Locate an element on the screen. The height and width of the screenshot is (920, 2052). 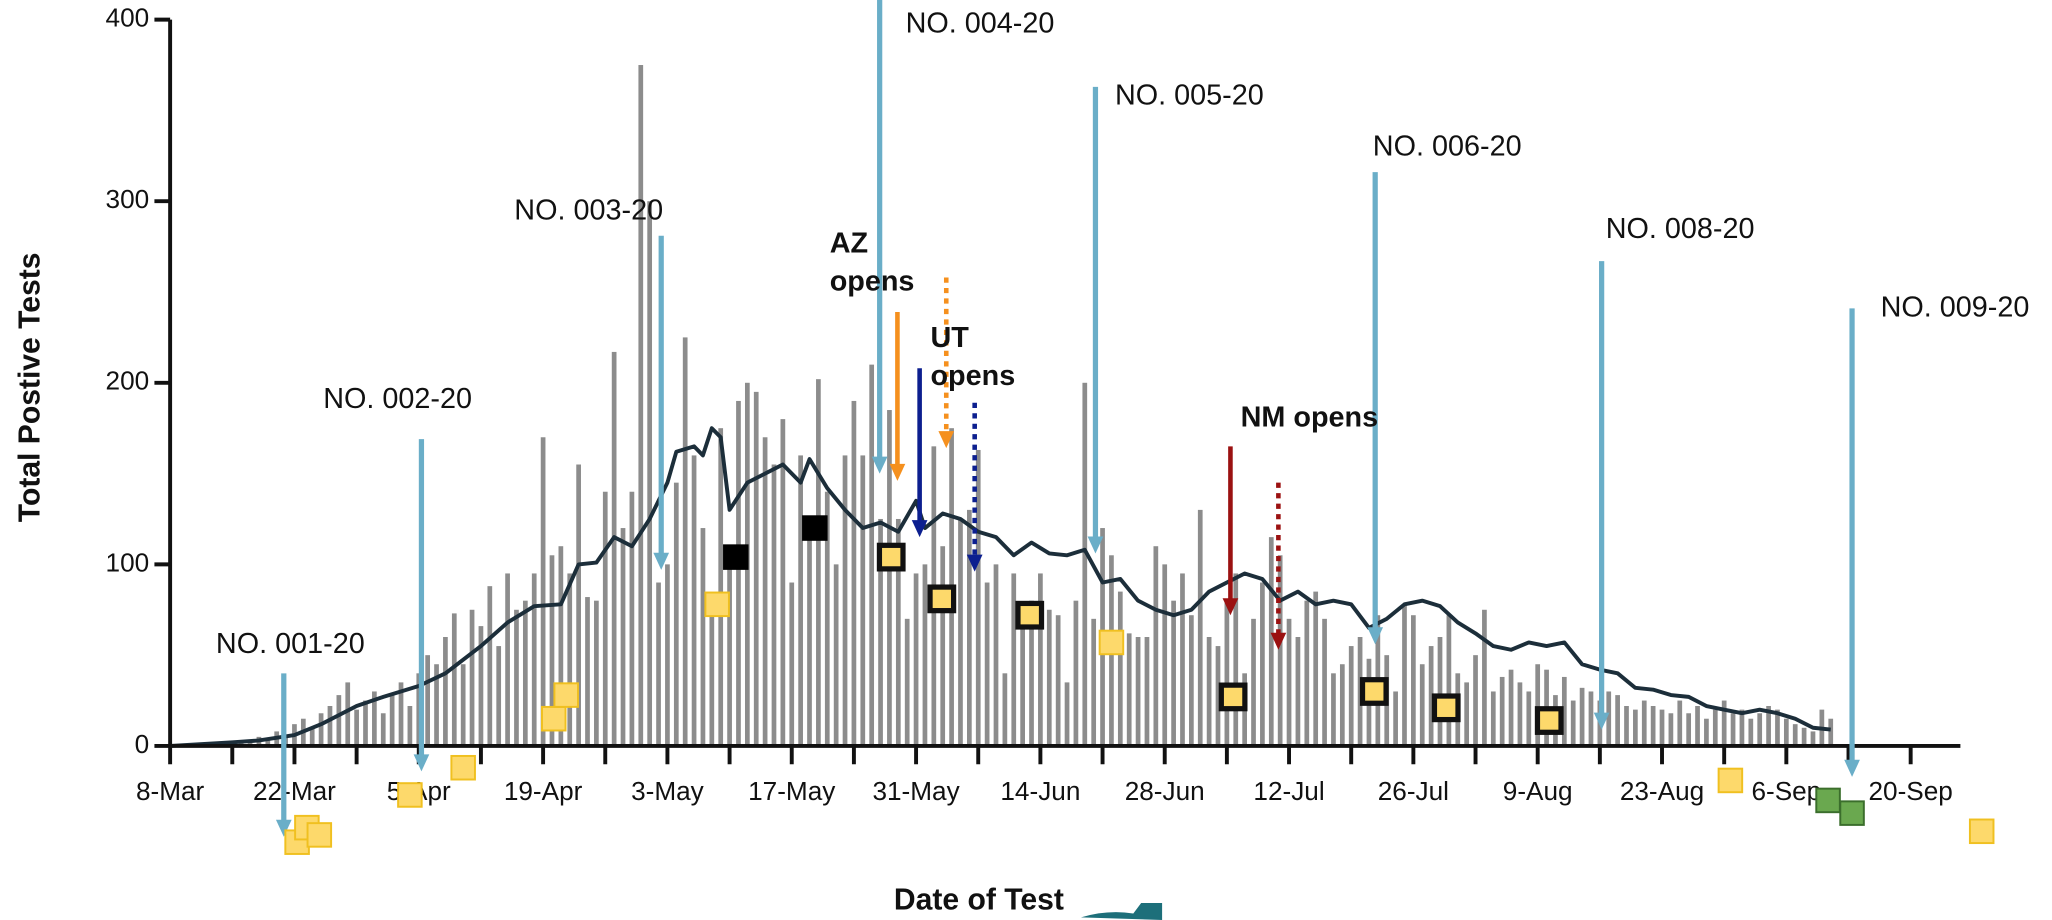
annotation-label: NO. 001-20 is located at coordinates (290, 644).